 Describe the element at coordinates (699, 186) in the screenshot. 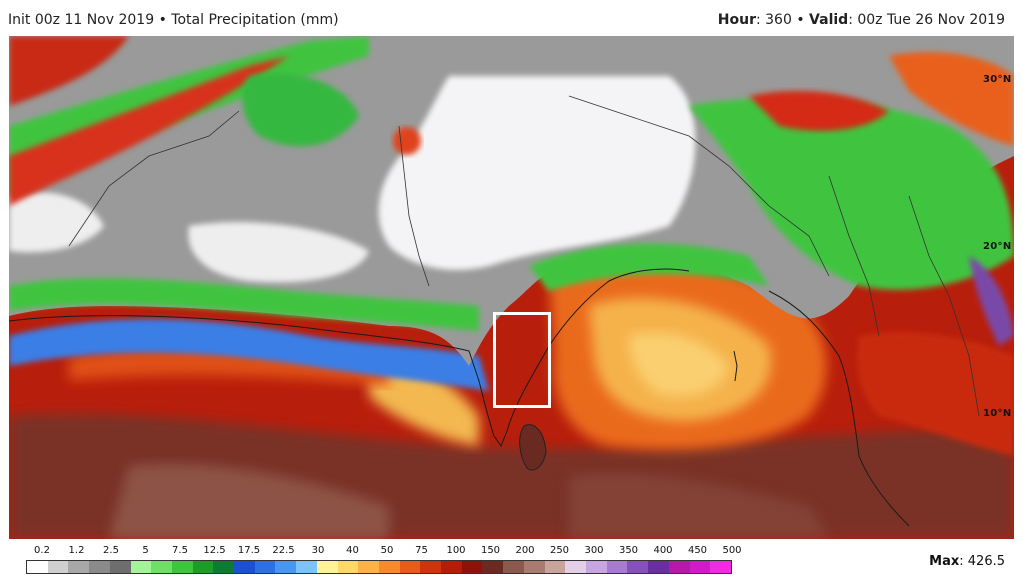

I see `border-line-himalaya` at that location.